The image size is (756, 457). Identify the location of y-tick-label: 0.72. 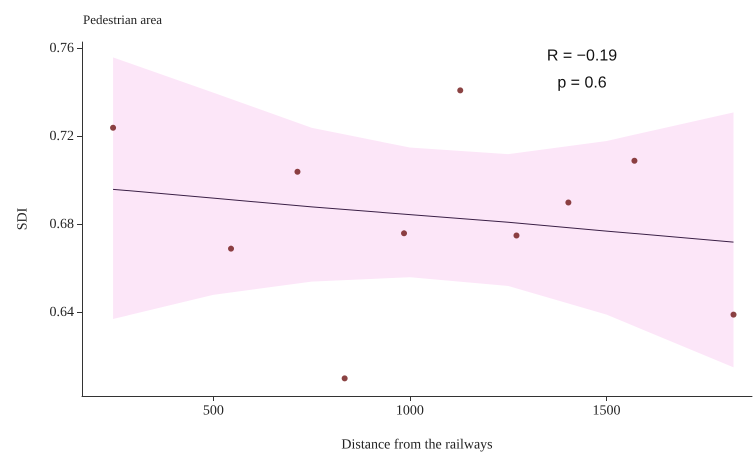
(62, 136).